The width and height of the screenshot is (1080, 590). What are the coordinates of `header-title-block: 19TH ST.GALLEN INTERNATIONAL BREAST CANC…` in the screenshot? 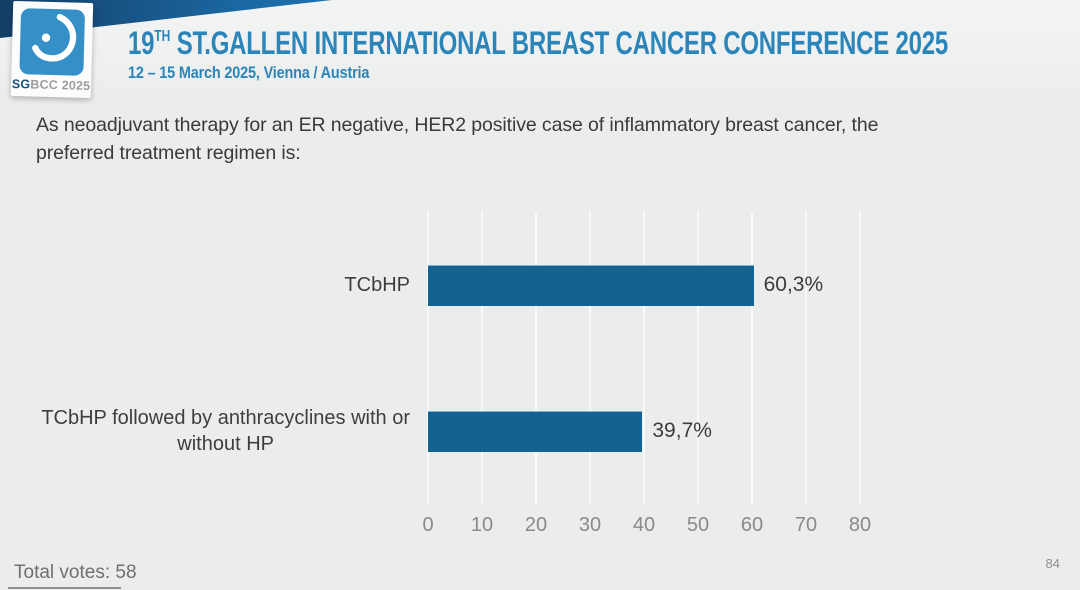 It's located at (604, 51).